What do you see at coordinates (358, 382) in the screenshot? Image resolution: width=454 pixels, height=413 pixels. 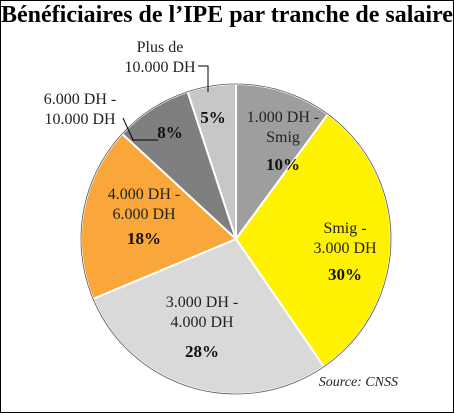 I see `source-note: Source: CNSS` at bounding box center [358, 382].